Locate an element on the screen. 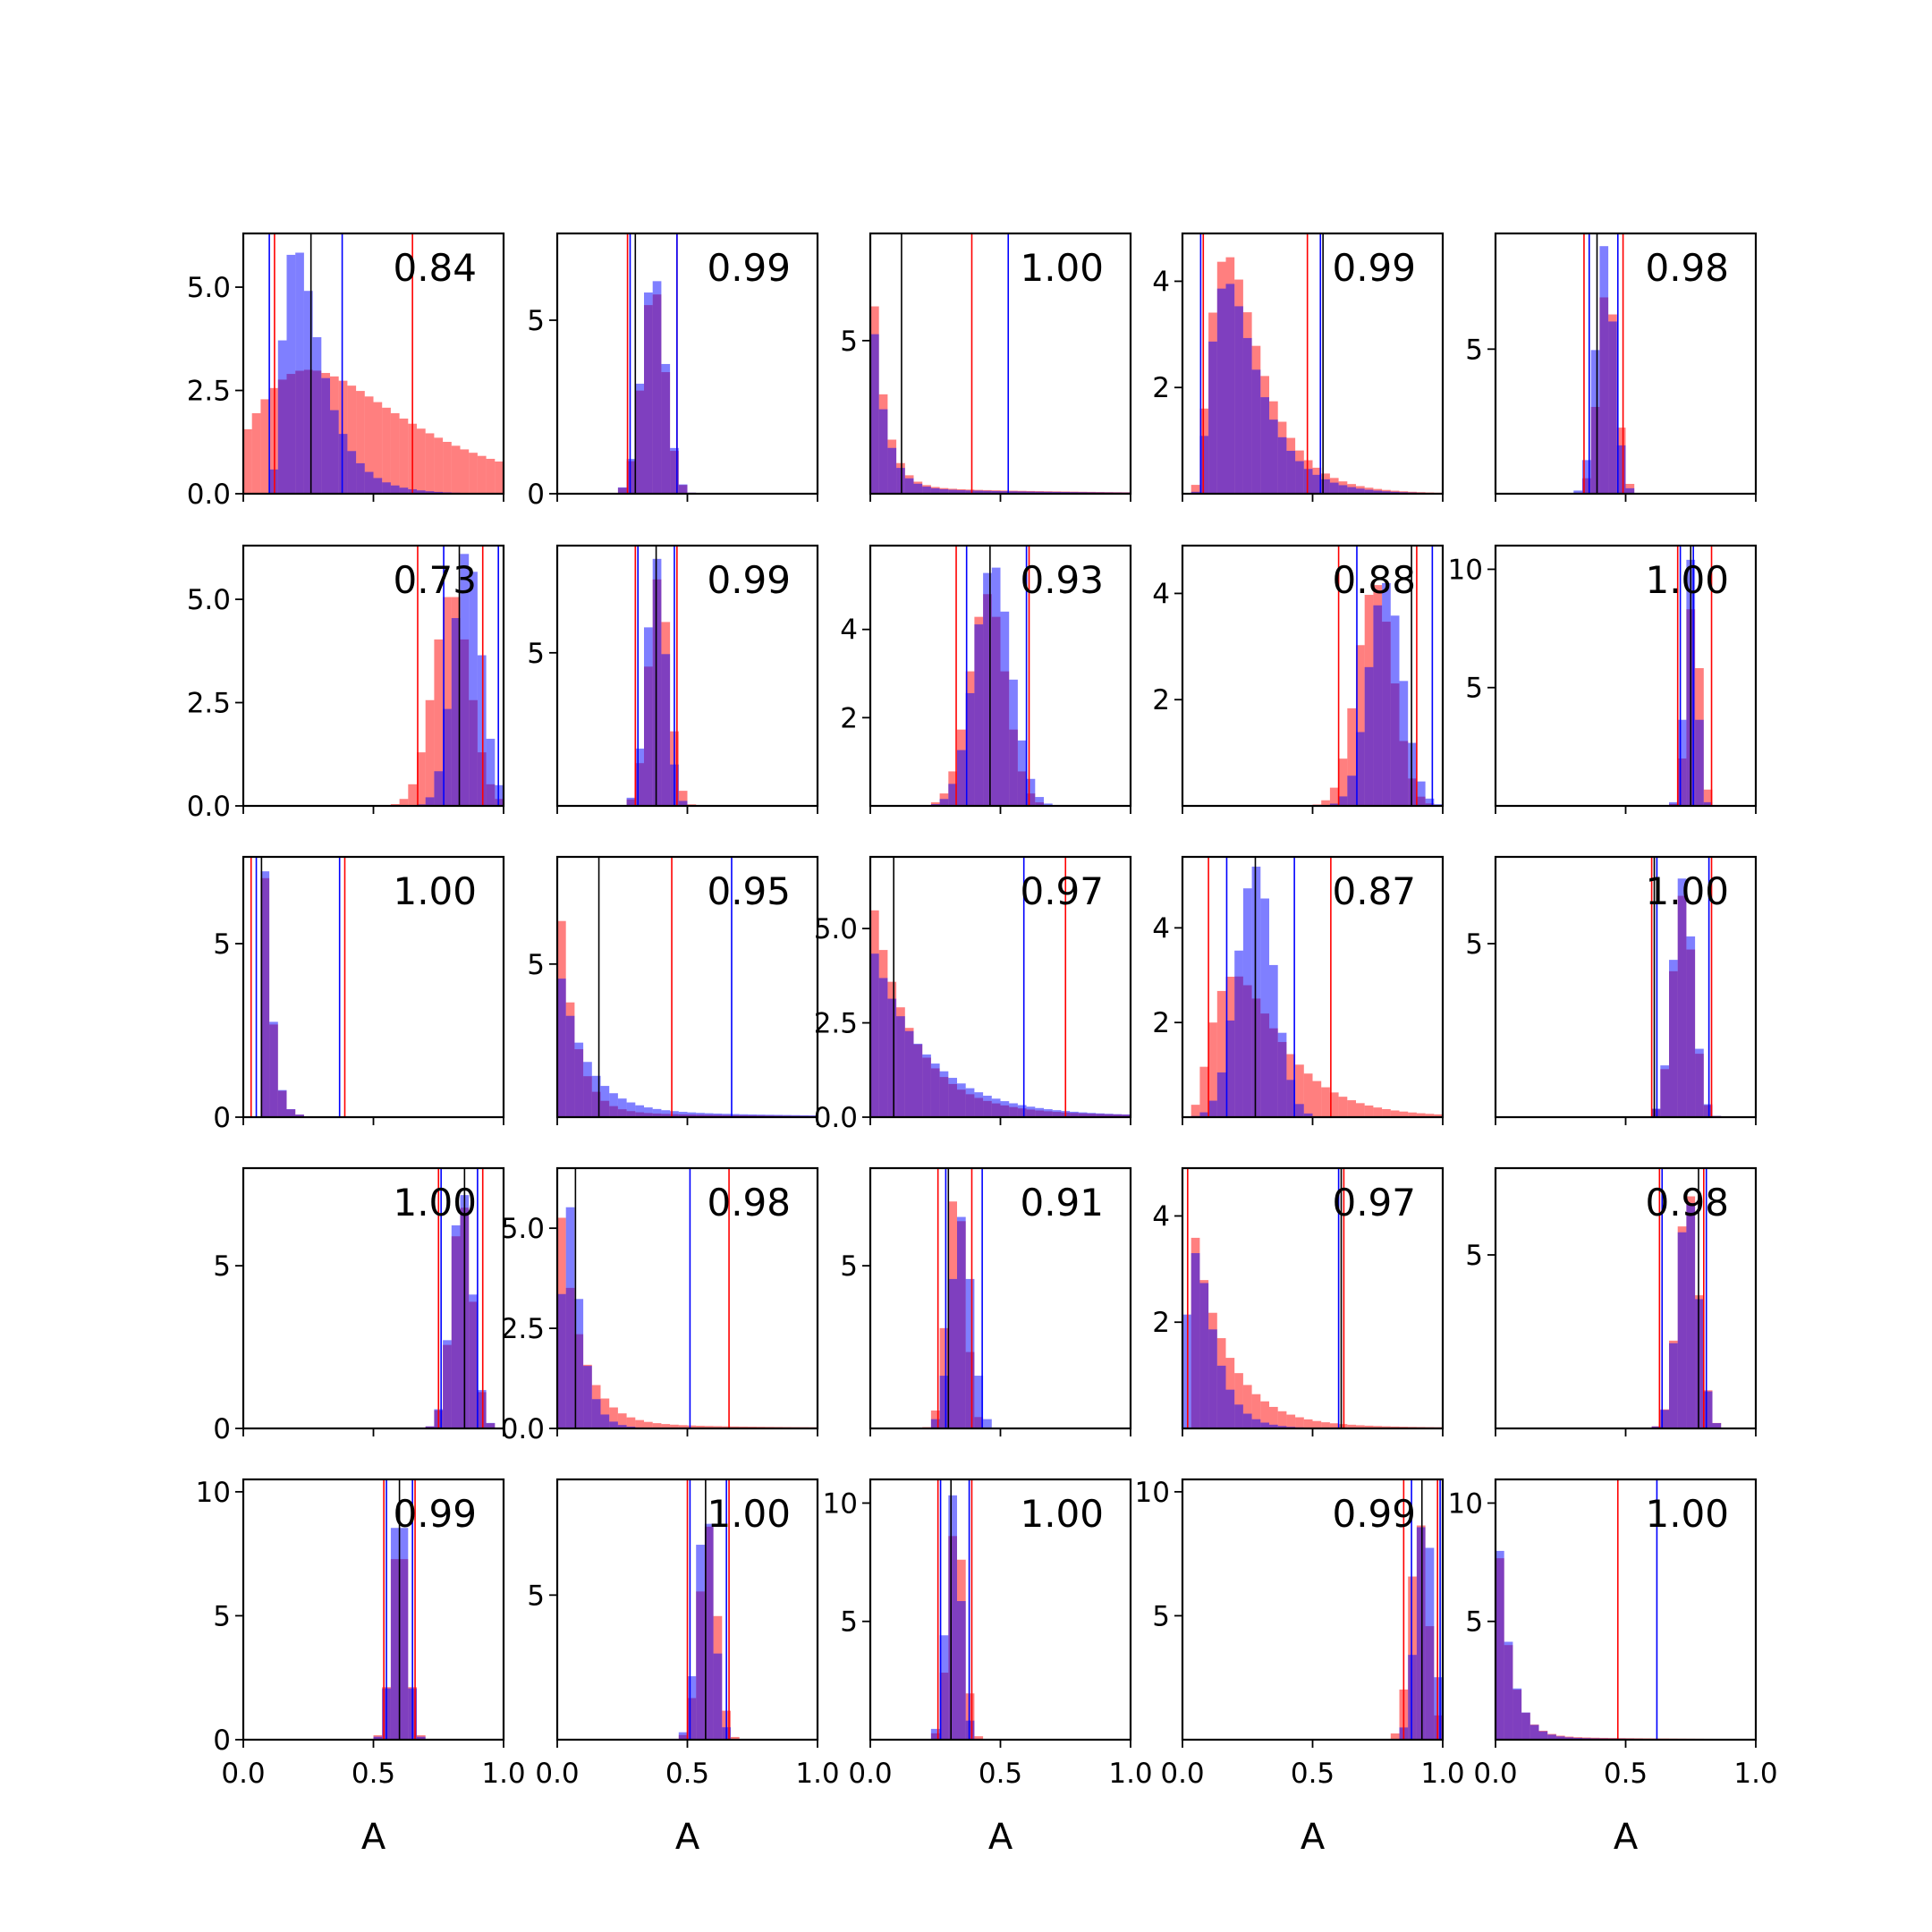  panel-value-label: 0.95 is located at coordinates (749, 891).